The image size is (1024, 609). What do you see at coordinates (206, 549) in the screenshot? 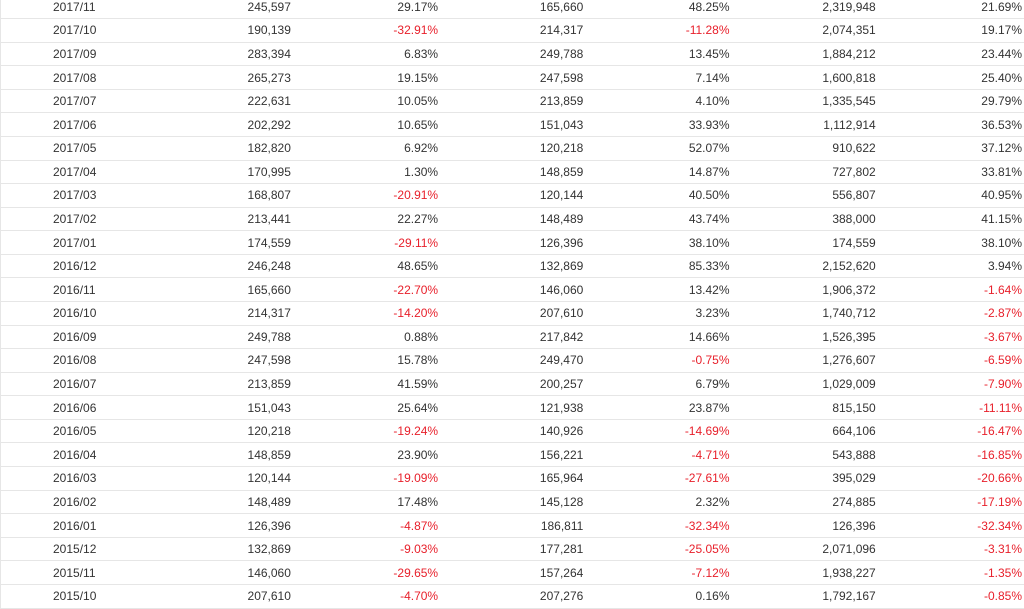
I see `value-1-cell: 132,869` at bounding box center [206, 549].